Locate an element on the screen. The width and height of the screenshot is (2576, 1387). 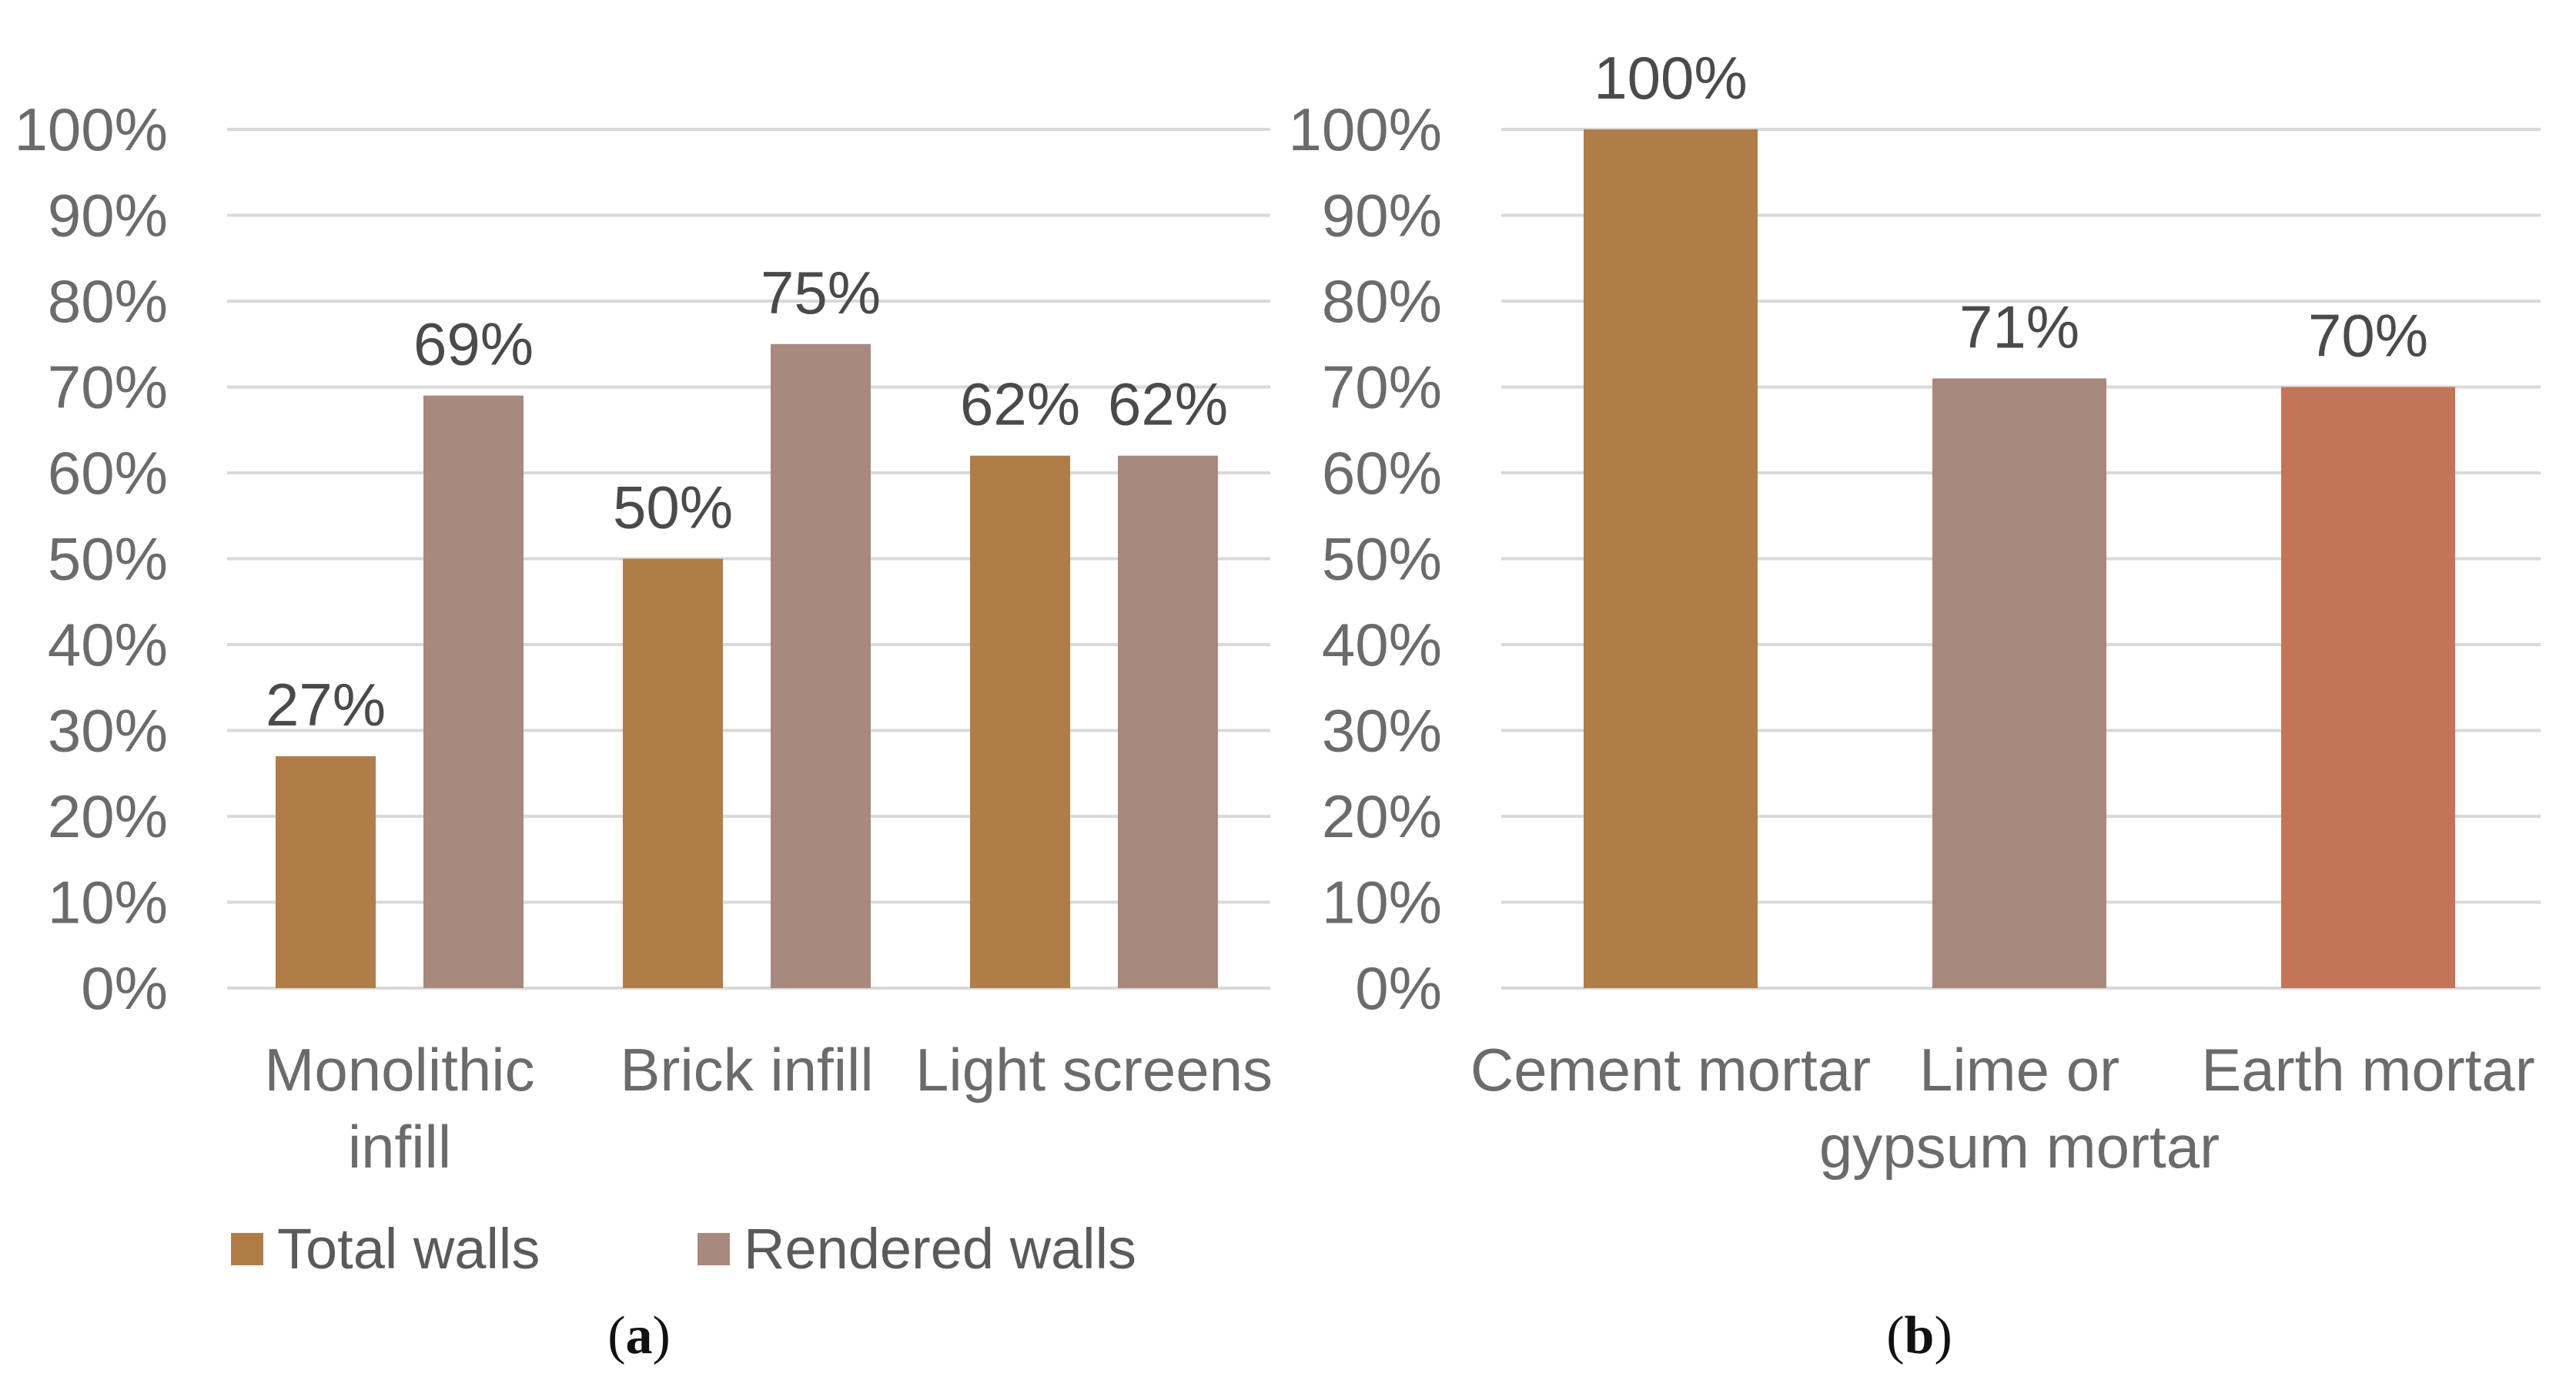
panel-a-data-label: 27% is located at coordinates (326, 705).